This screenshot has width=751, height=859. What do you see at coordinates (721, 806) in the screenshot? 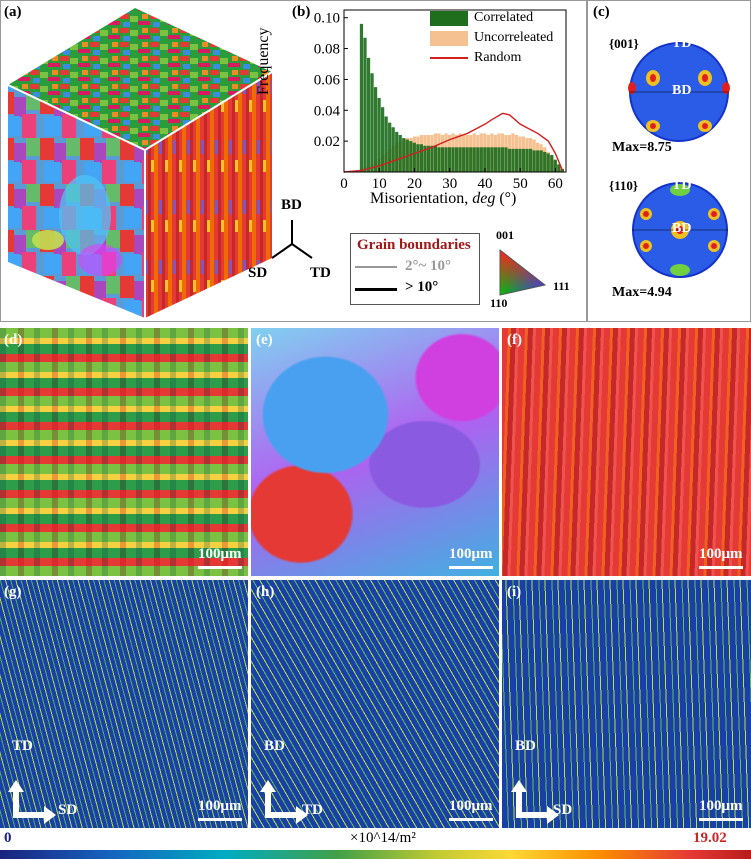
I see `scale-bar-label-i: 100μm` at bounding box center [721, 806].